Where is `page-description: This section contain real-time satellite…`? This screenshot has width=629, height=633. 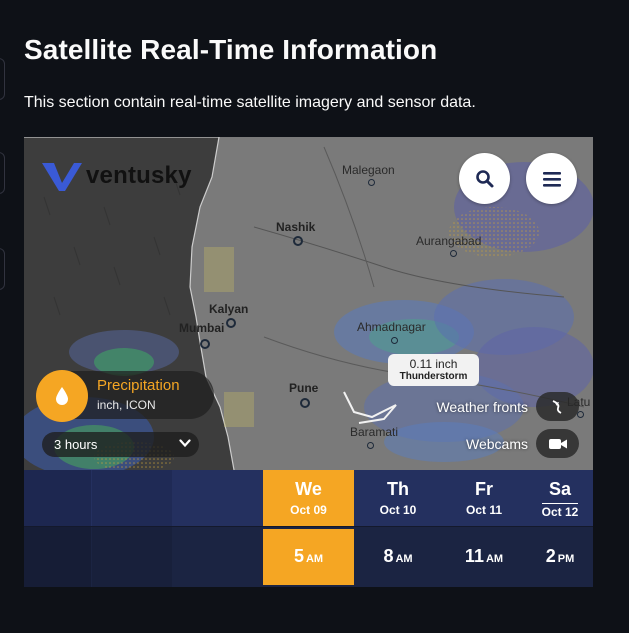 page-description: This section contain real-time satellite… is located at coordinates (250, 102).